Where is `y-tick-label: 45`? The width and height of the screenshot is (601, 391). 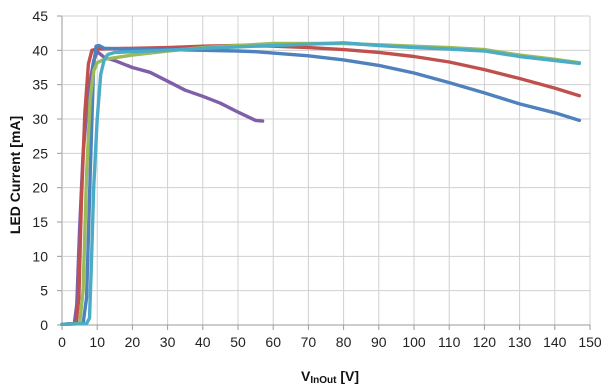 y-tick-label: 45 is located at coordinates (40, 16).